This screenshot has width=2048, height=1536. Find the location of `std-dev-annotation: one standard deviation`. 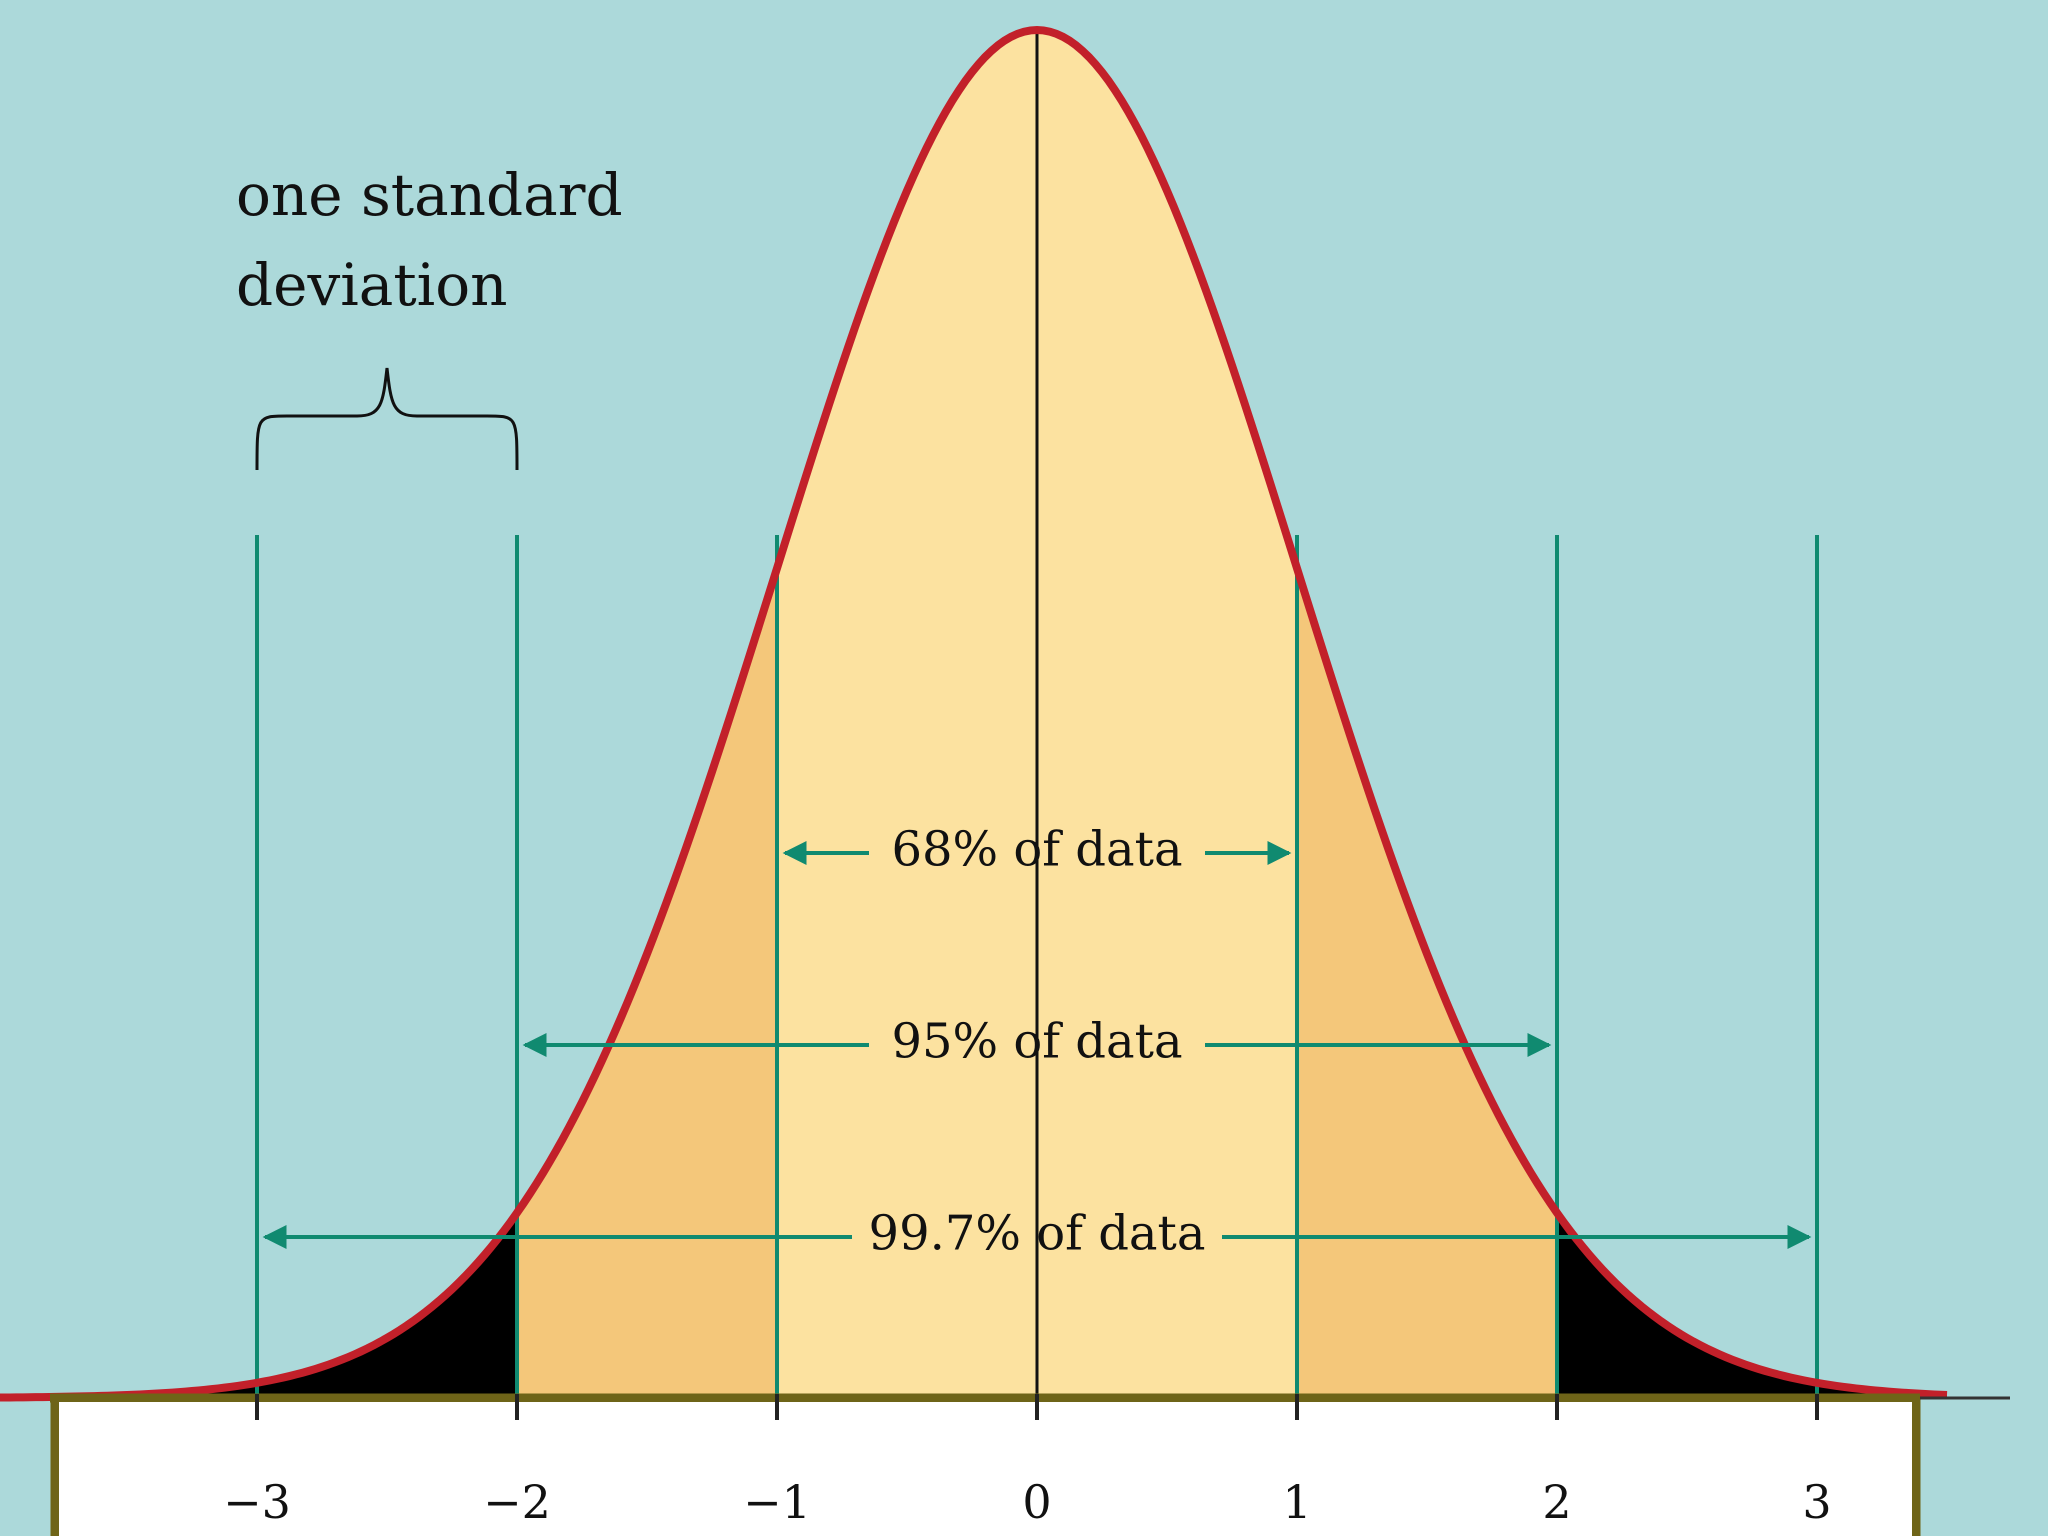

std-dev-annotation: one standard deviation is located at coordinates (429, 316).